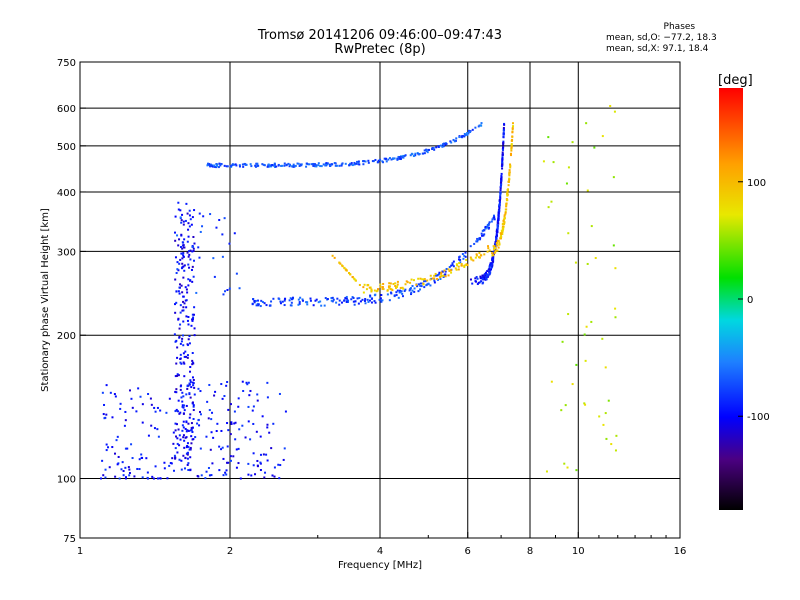 This screenshot has width=800, height=600. What do you see at coordinates (66, 252) in the screenshot?
I see `y-tick-label: 300` at bounding box center [66, 252].